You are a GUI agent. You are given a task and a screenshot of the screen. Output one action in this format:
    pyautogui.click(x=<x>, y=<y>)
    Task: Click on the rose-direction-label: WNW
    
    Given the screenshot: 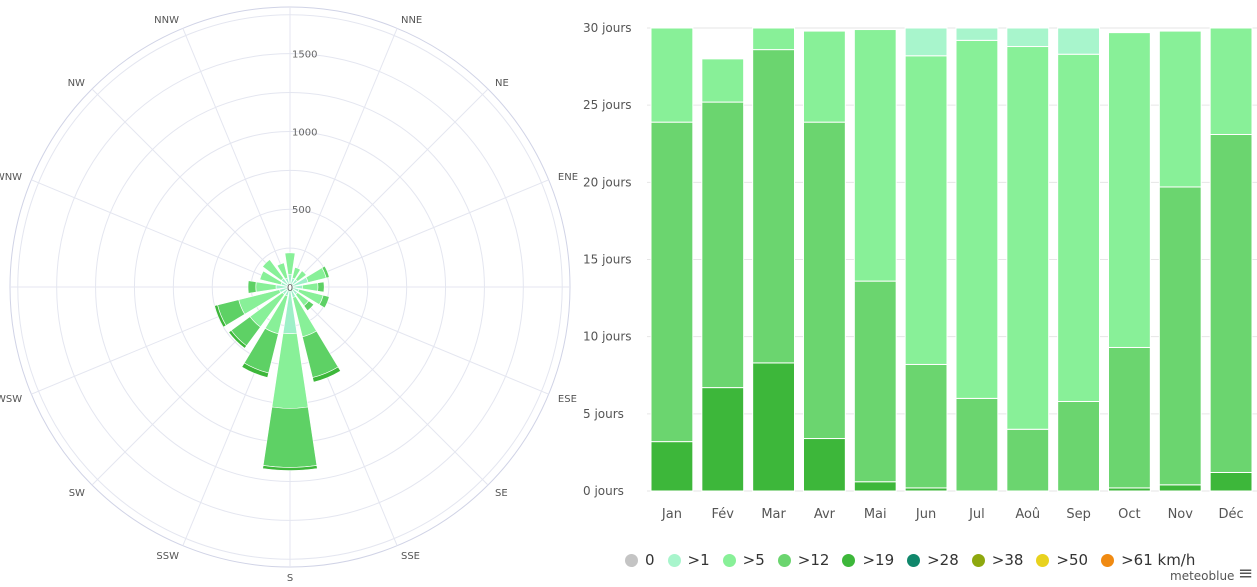 What is the action you would take?
    pyautogui.click(x=11, y=177)
    